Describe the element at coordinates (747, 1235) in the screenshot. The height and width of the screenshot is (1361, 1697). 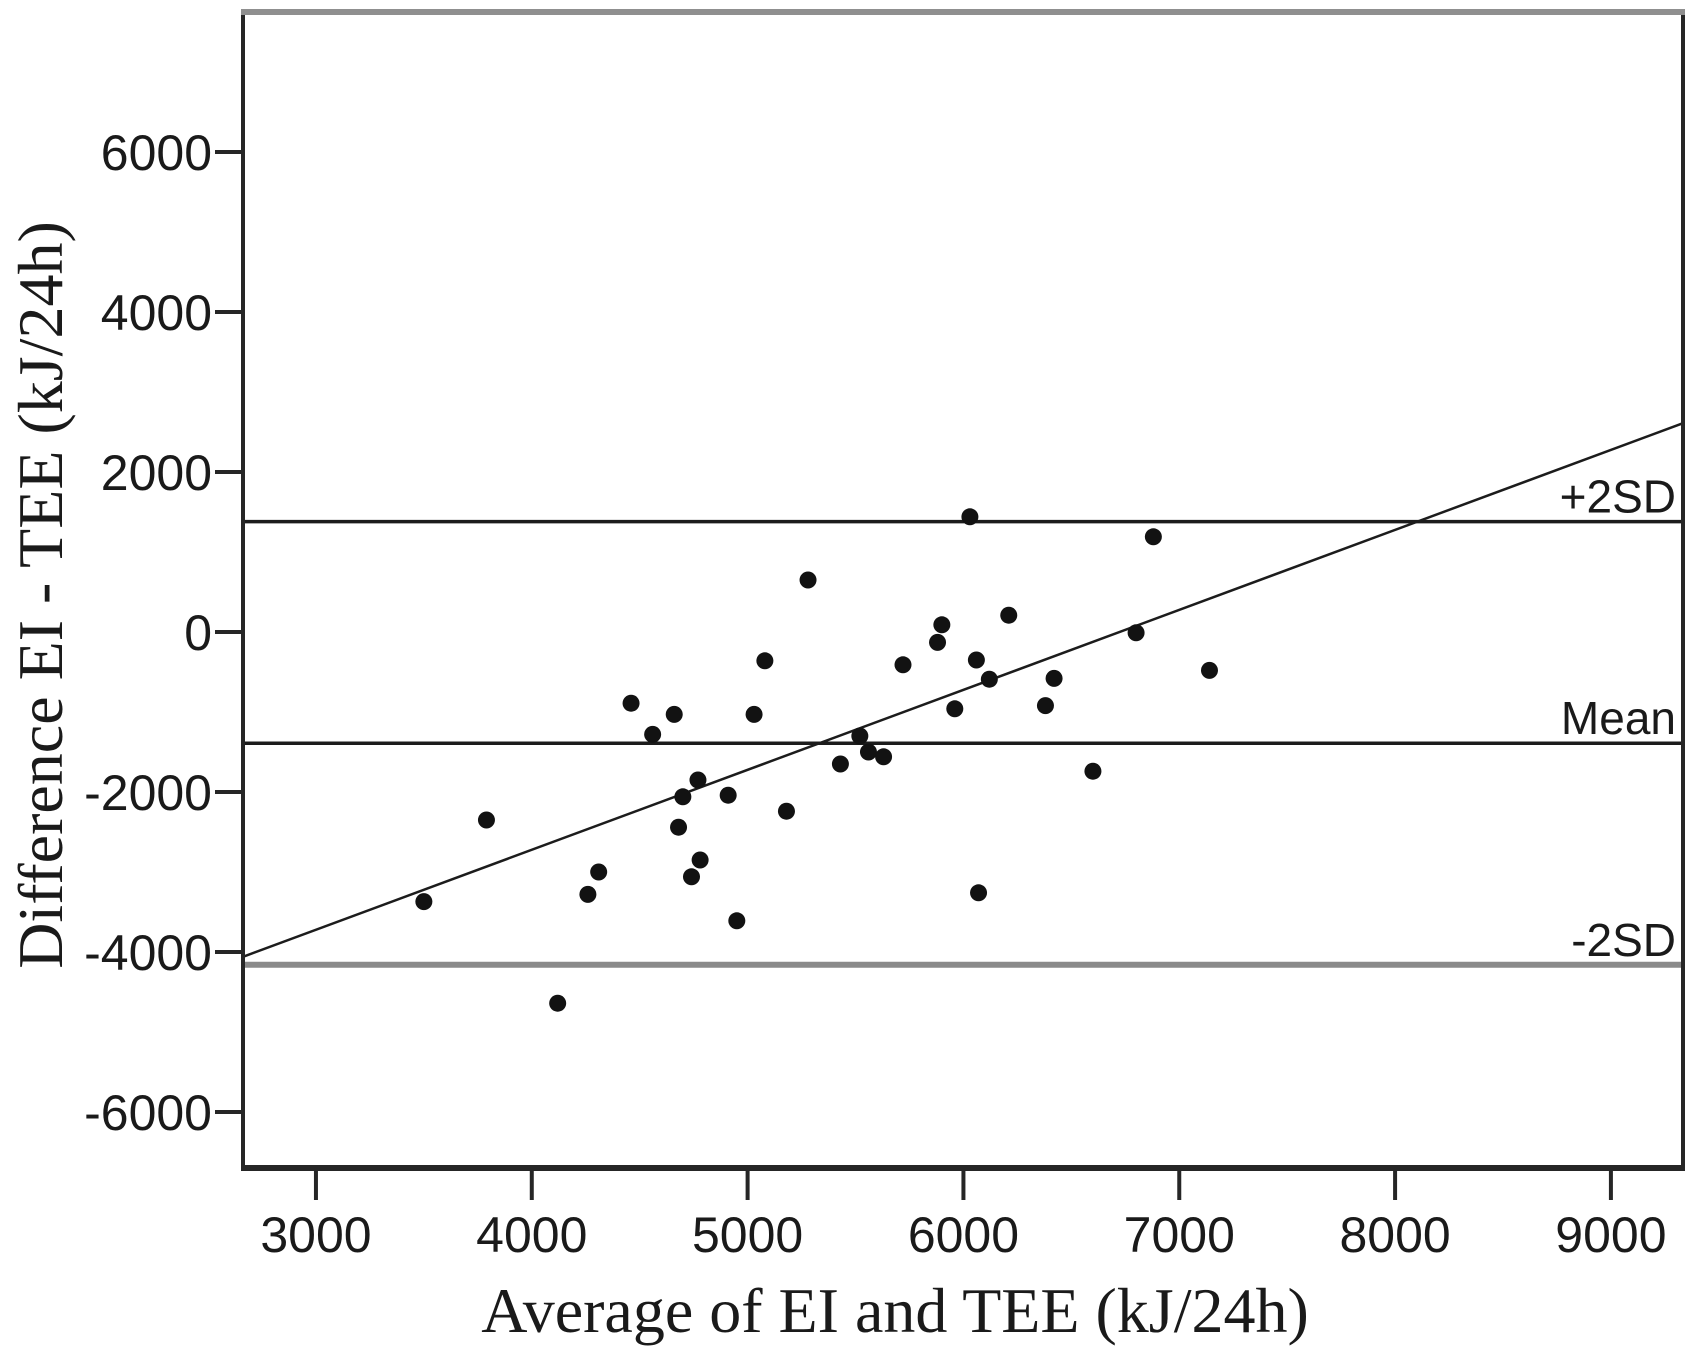
I see `x-tick-label: 5000` at that location.